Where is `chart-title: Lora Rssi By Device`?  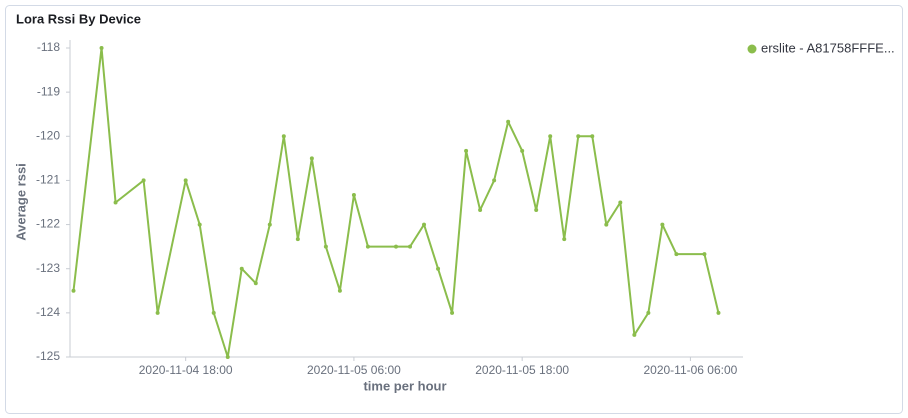 chart-title: Lora Rssi By Device is located at coordinates (78, 18).